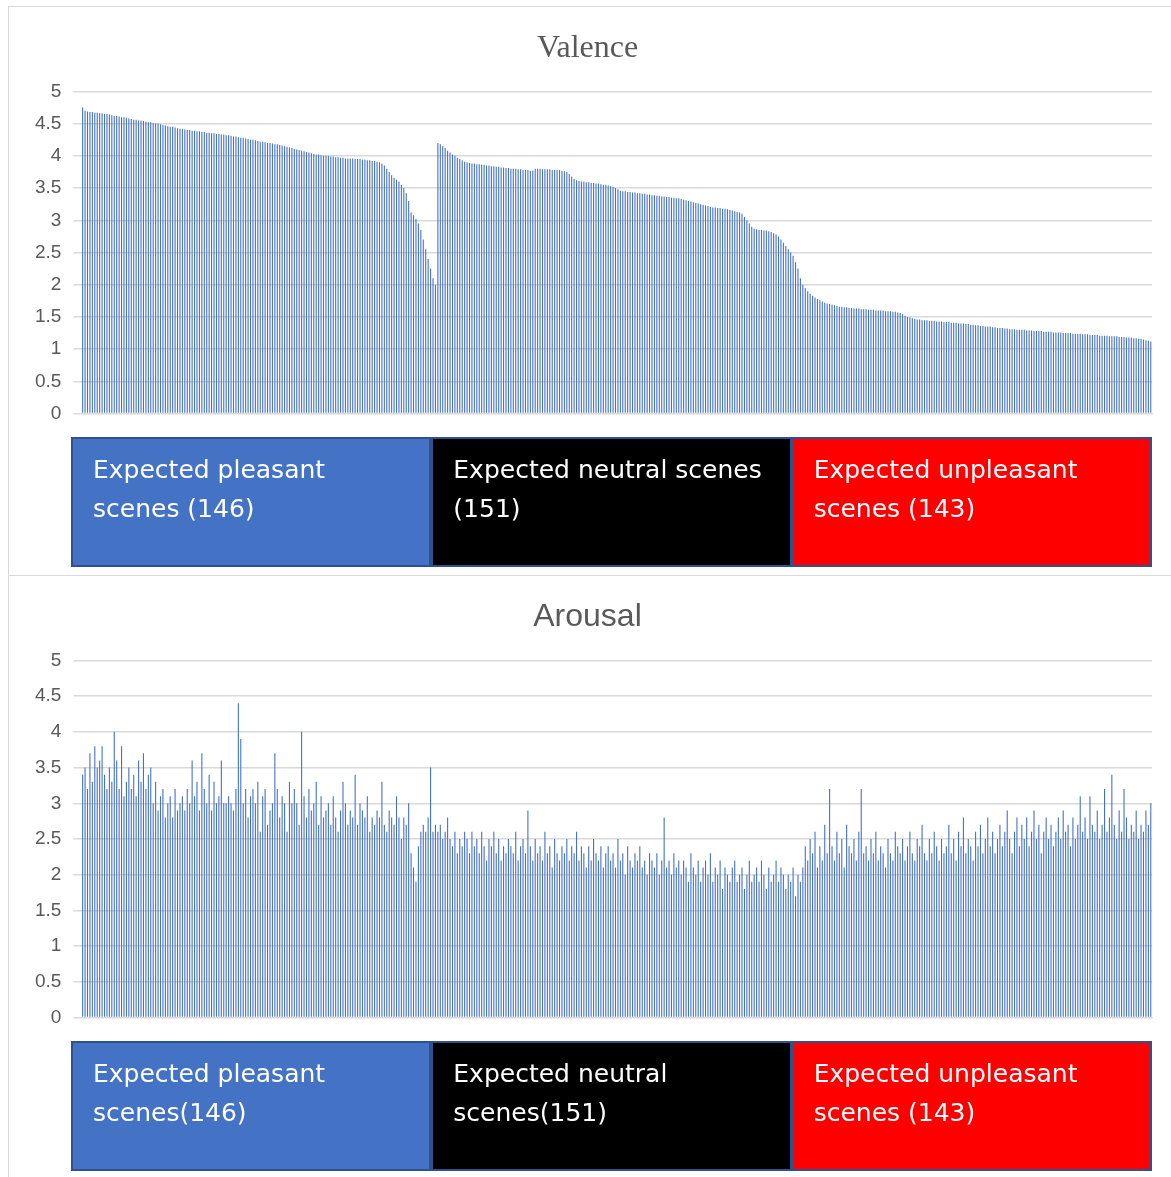  I want to click on text-box: Expected neutral scenes (151), so click(611, 502).